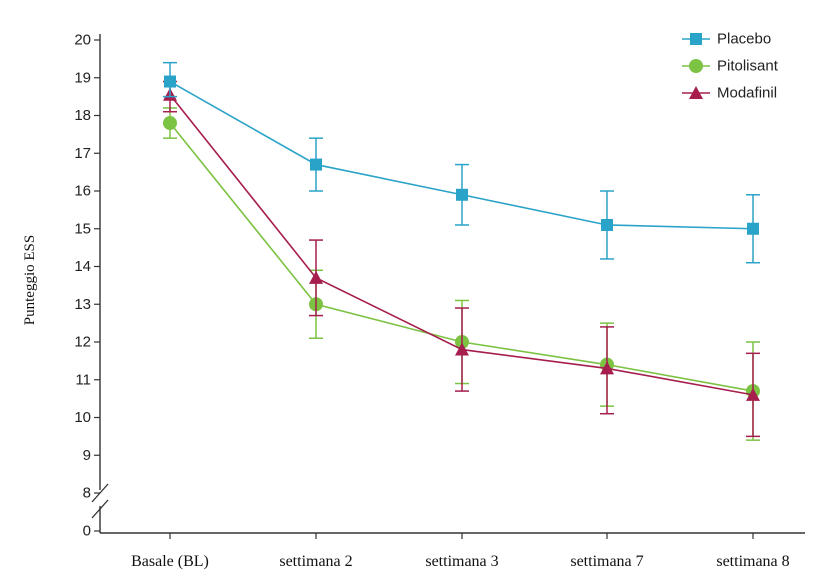 The image size is (820, 576). I want to click on y-tick-label: 19, so click(82, 77).